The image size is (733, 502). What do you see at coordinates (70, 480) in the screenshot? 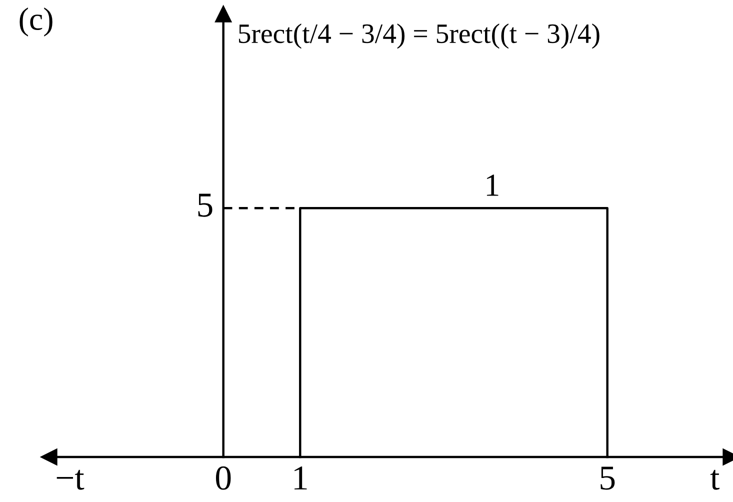
I see `x-tick-label: −t` at bounding box center [70, 480].